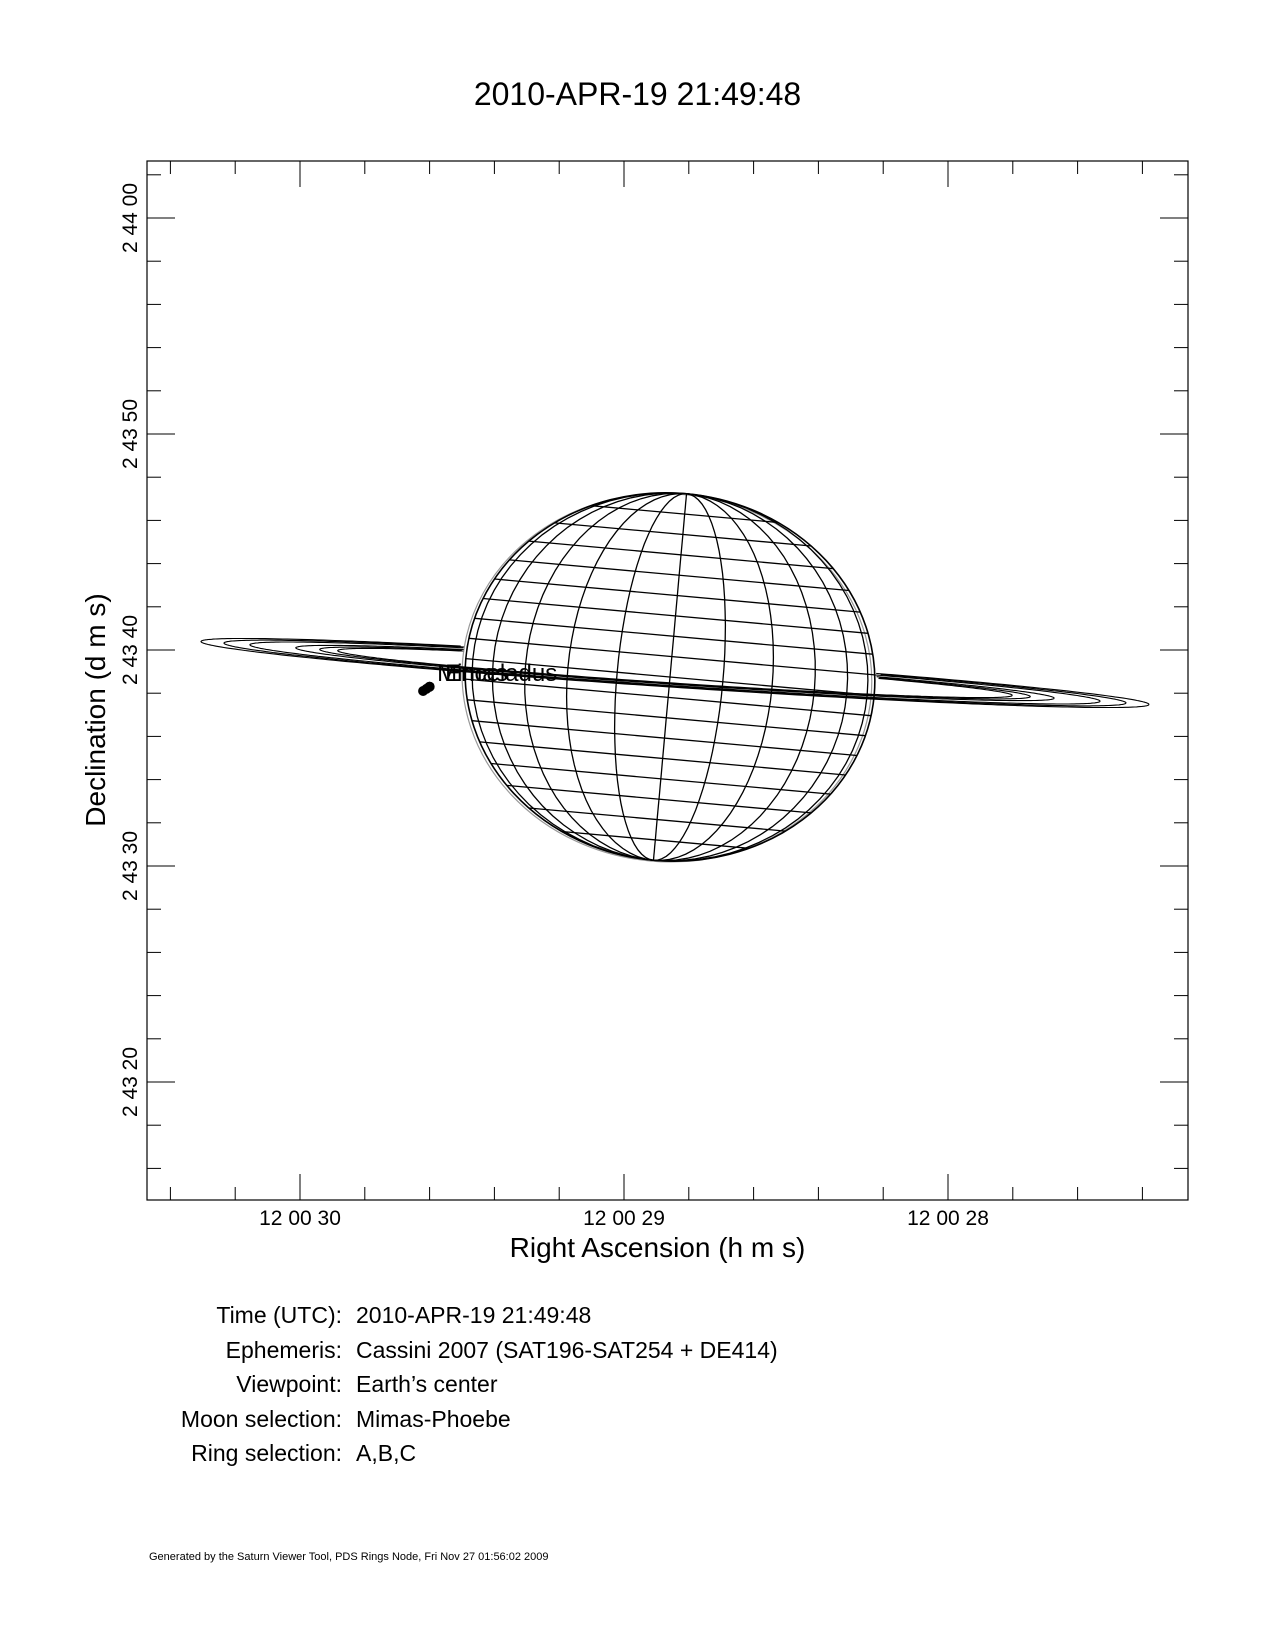  I want to click on y-tick-label: 2 43 30, so click(130, 866).